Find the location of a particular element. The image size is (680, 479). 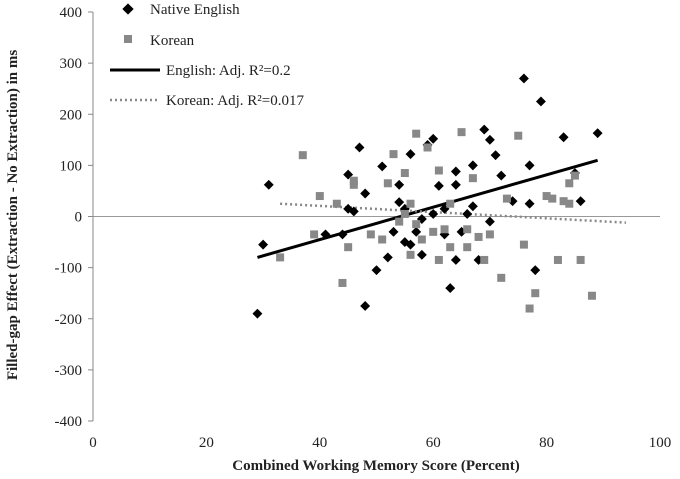

x-axis: 0 20 40 60 80 100 is located at coordinates (380, 443).